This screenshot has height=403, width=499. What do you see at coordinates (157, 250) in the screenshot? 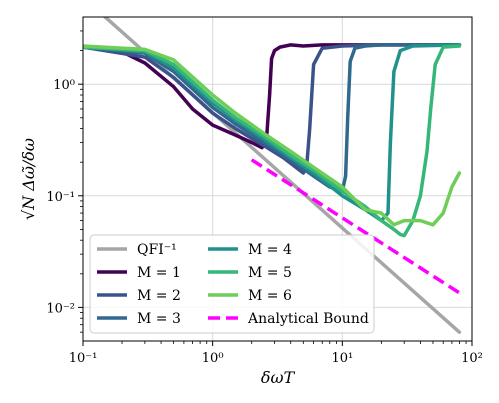
I see `legend-label-0: QFI⁻¹` at bounding box center [157, 250].